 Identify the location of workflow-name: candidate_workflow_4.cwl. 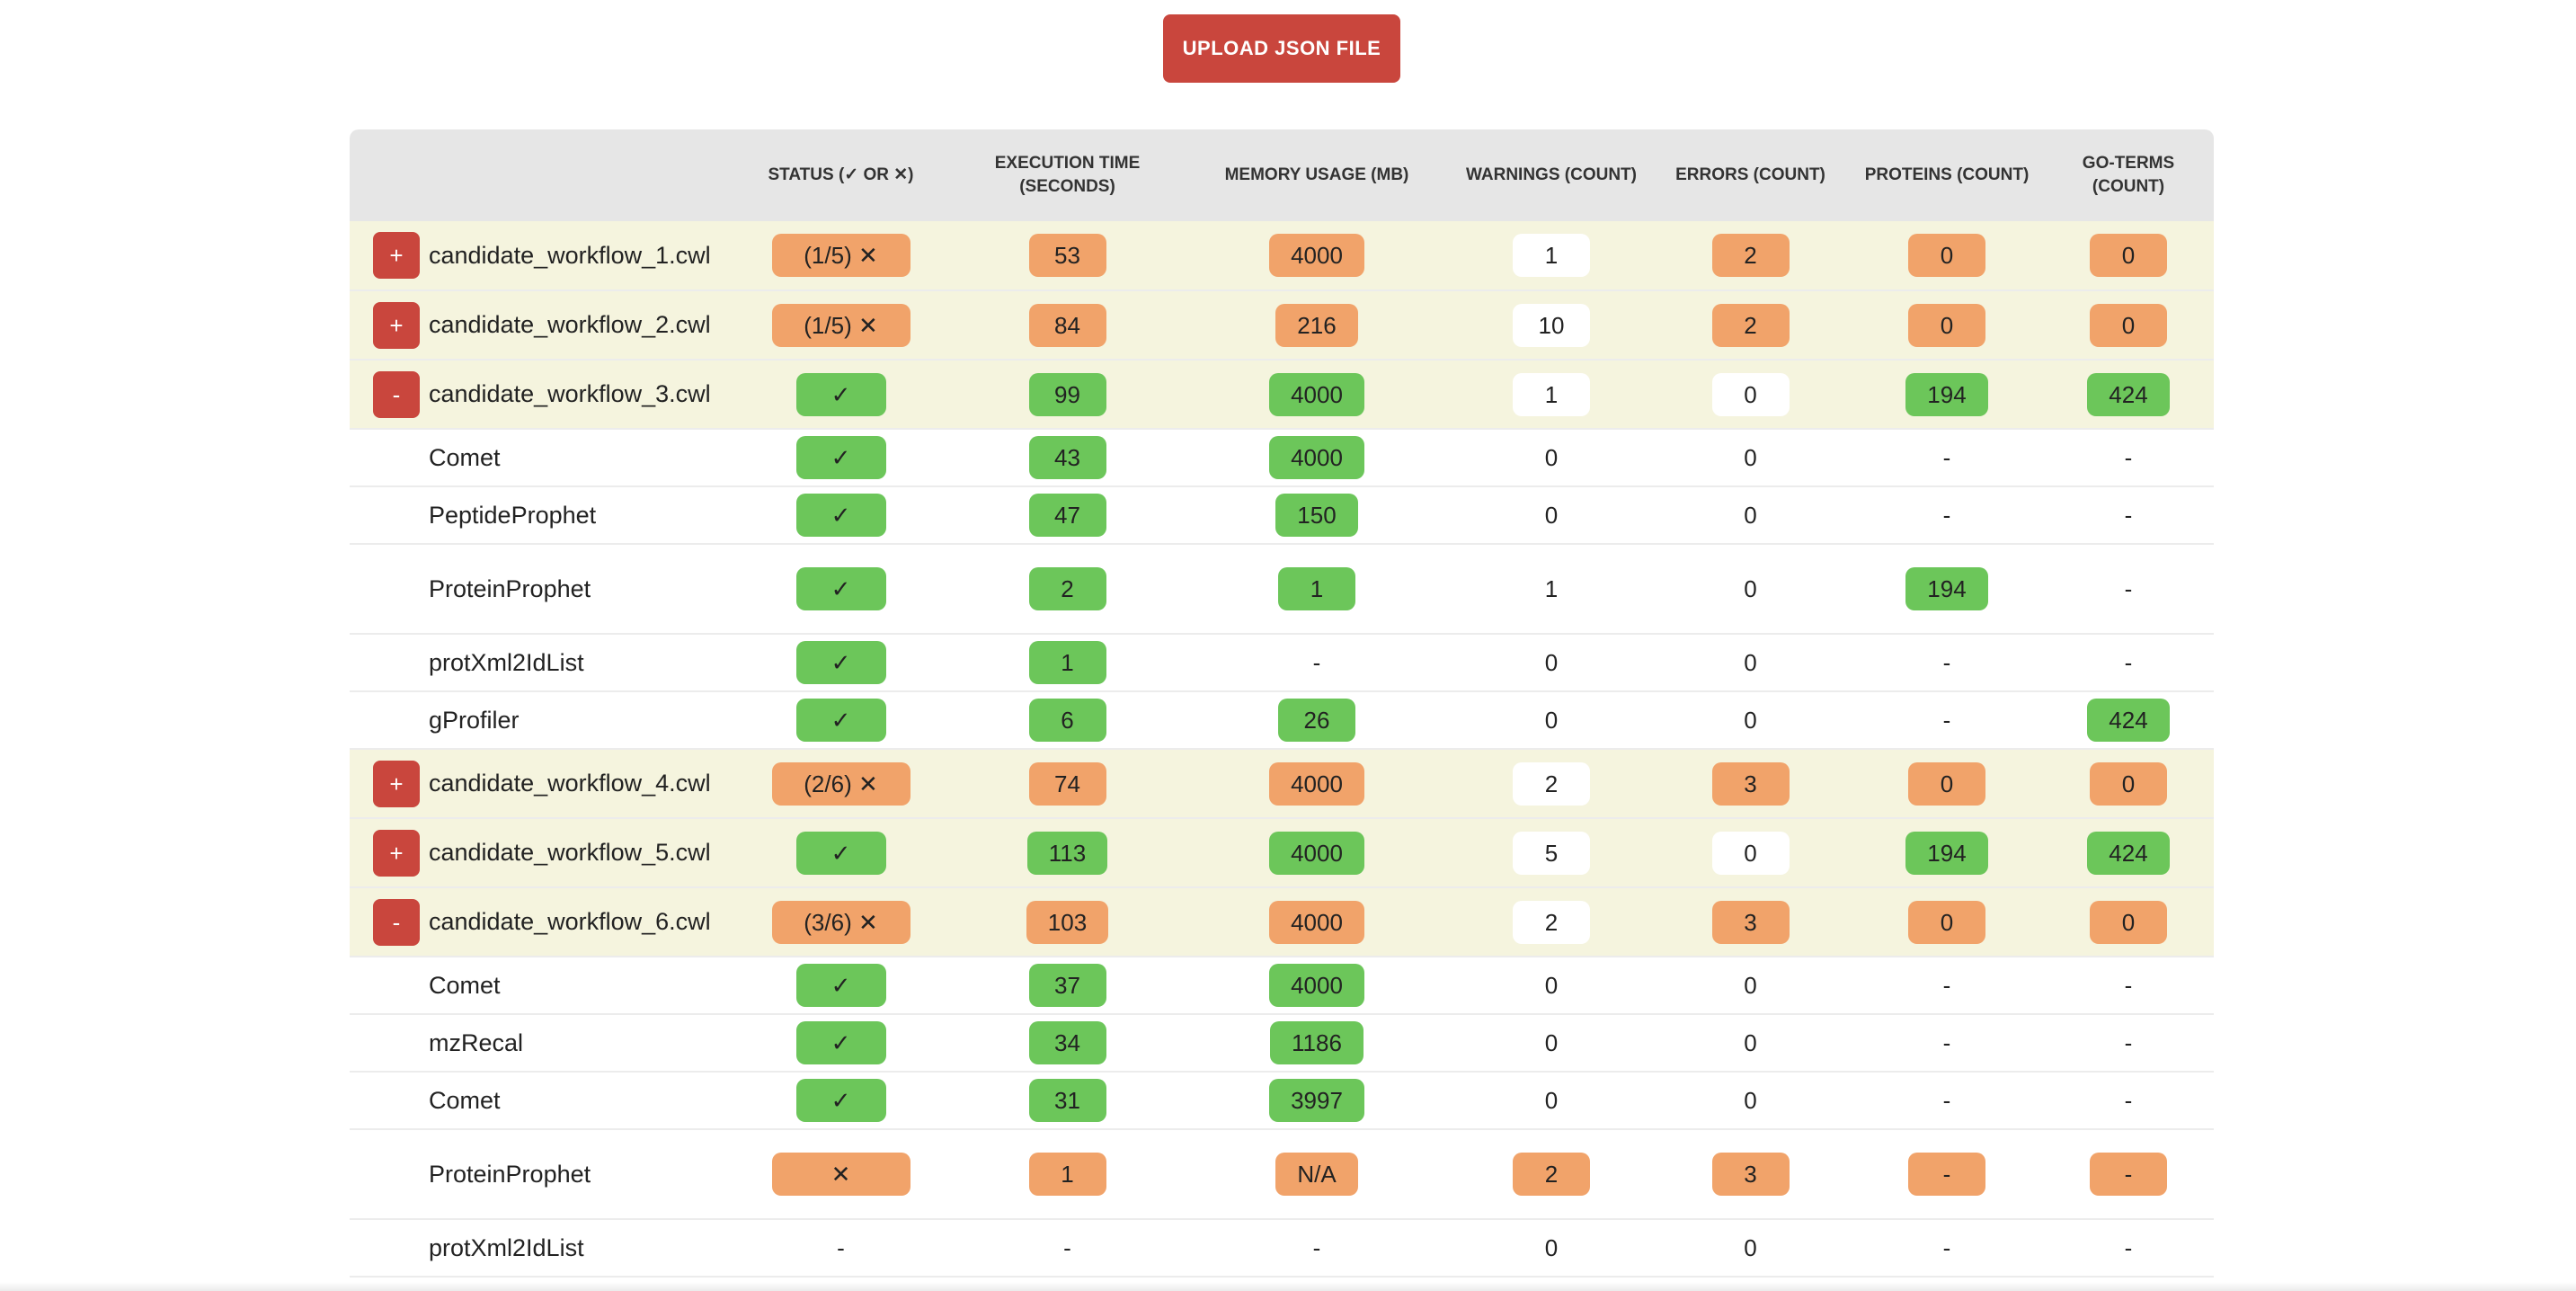
(578, 784).